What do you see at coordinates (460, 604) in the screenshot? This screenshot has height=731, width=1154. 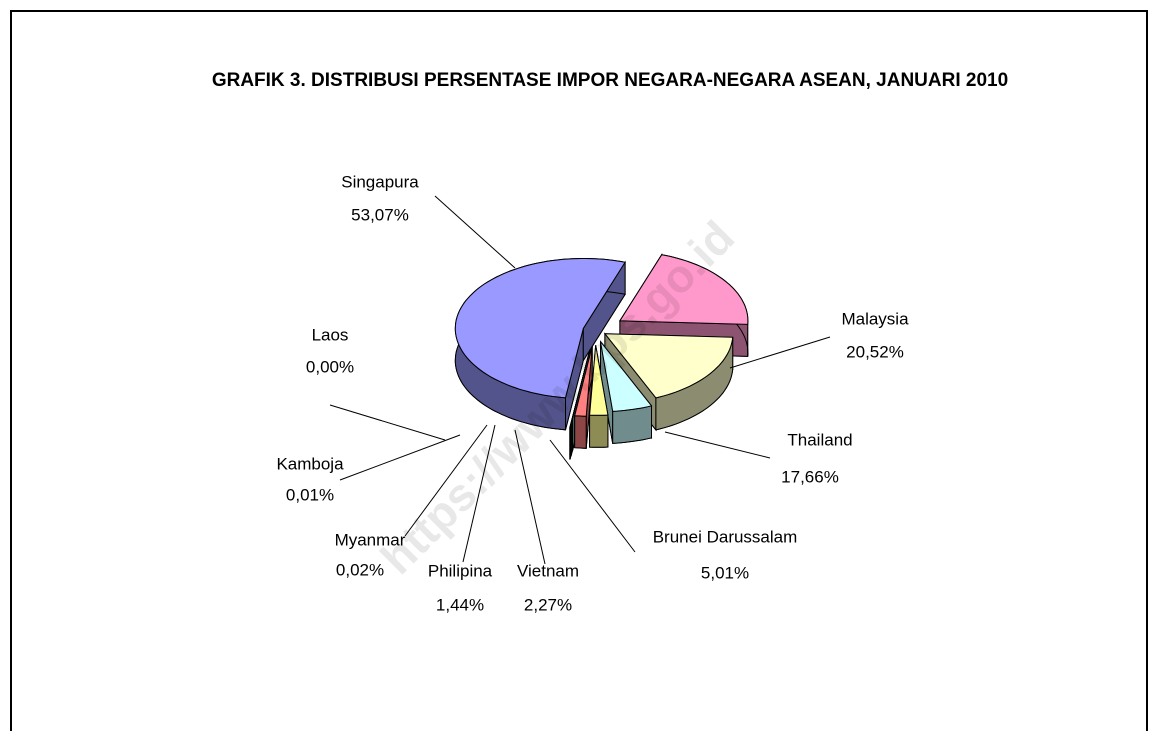 I see `value-label: 1,44%` at bounding box center [460, 604].